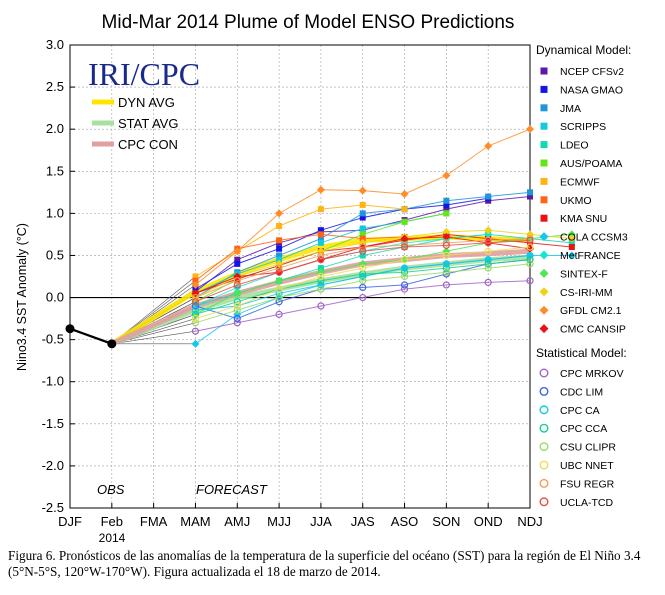 The height and width of the screenshot is (595, 665). What do you see at coordinates (488, 521) in the screenshot?
I see `x-tick-label: OND` at bounding box center [488, 521].